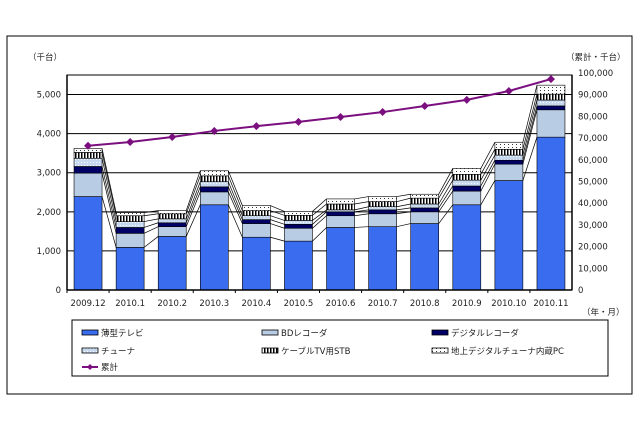 Image resolution: width=640 pixels, height=426 pixels. What do you see at coordinates (299, 304) in the screenshot?
I see `x-tick-label: 2010.5` at bounding box center [299, 304].